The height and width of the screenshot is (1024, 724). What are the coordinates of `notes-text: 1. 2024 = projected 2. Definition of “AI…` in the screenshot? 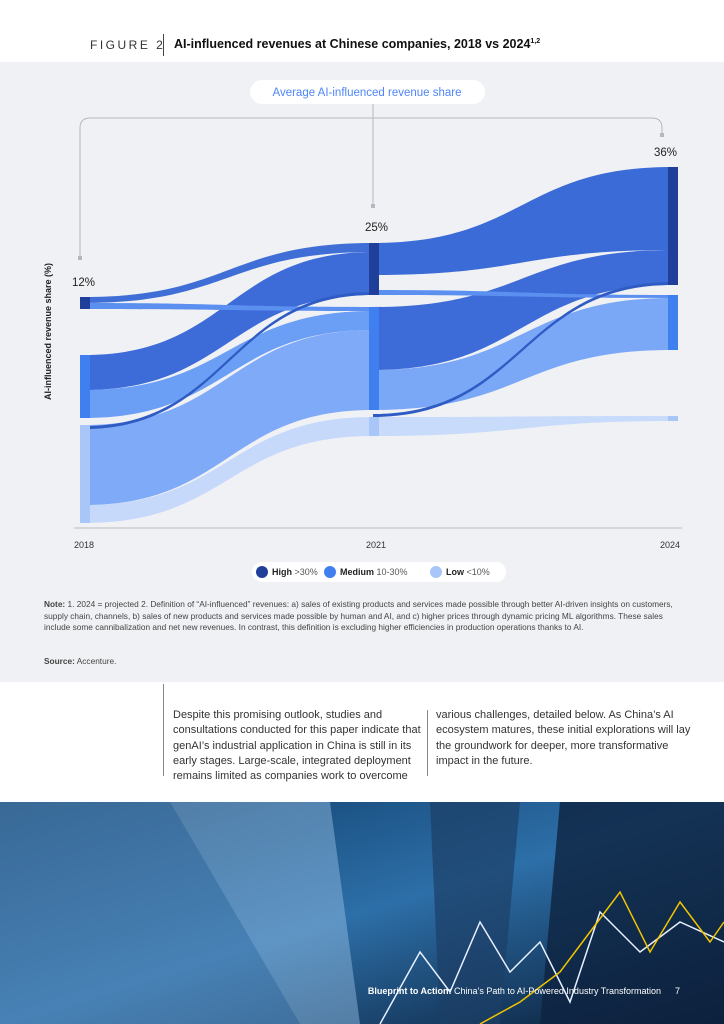 It's located at (358, 615).